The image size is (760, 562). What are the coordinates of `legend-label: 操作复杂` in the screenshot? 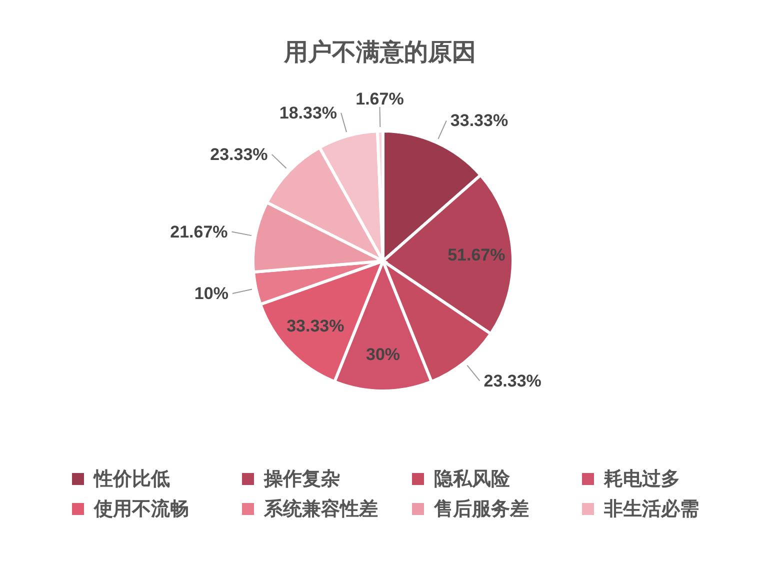 It's located at (302, 480).